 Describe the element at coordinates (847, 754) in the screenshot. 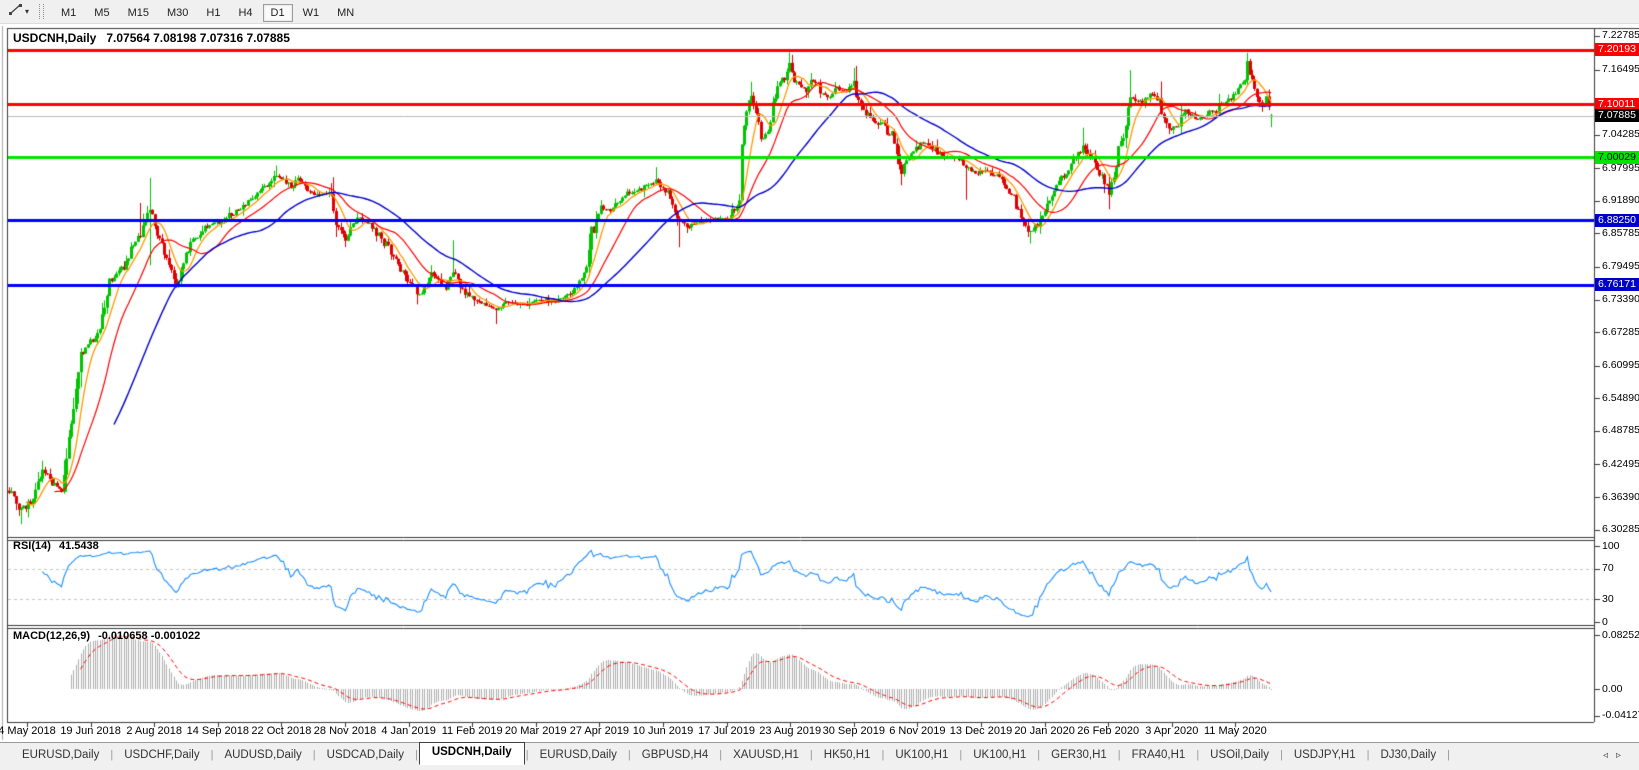

I see `chart-tab-hk50-h1: HK50,H1` at that location.